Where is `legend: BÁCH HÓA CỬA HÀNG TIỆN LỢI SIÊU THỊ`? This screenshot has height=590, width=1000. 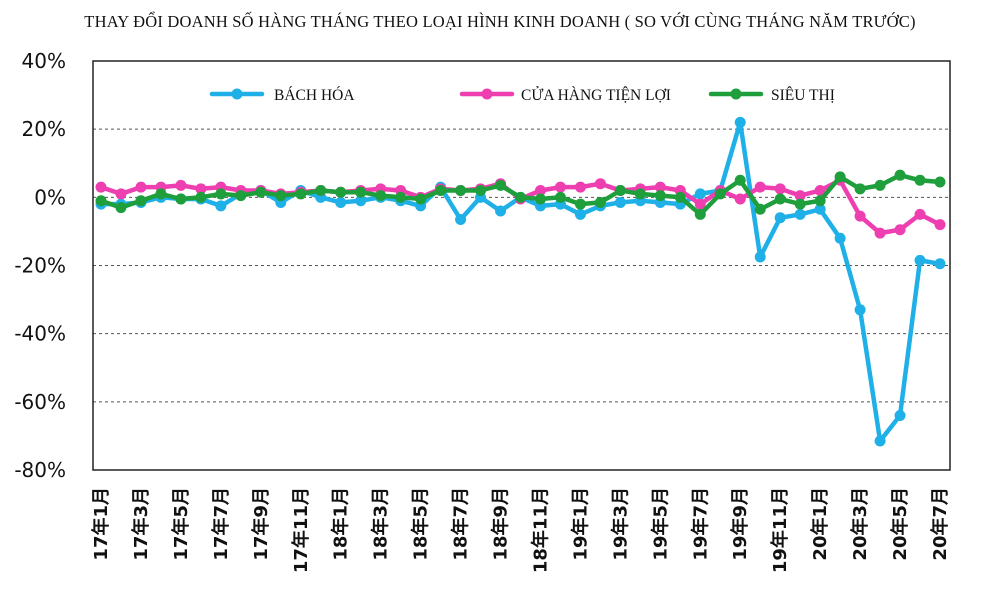
legend: BÁCH HÓA CỬA HÀNG TIỆN LỢI SIÊU THỊ is located at coordinates (522, 95).